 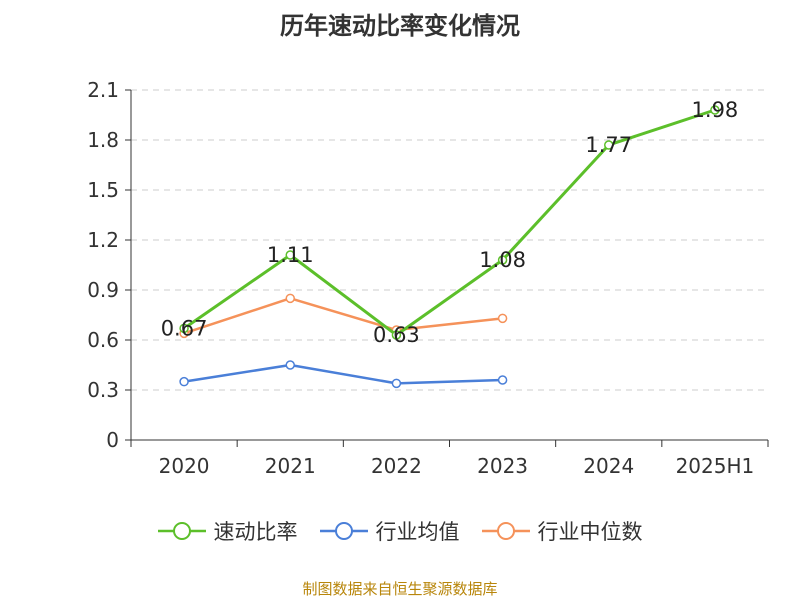 I want to click on legend: 速动比率 行业均值 行业中位数, so click(x=400, y=531).